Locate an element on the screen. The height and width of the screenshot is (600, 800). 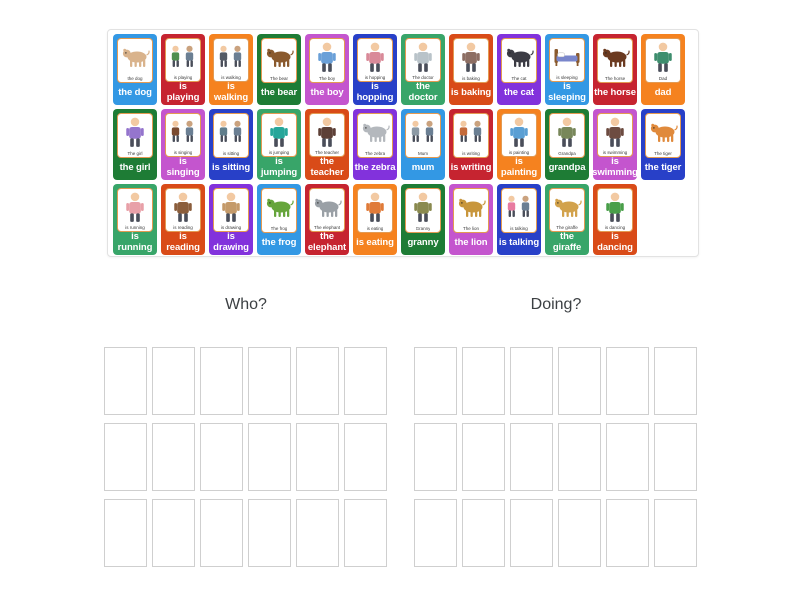
word-card: The frog the frog is located at coordinates (279, 219).